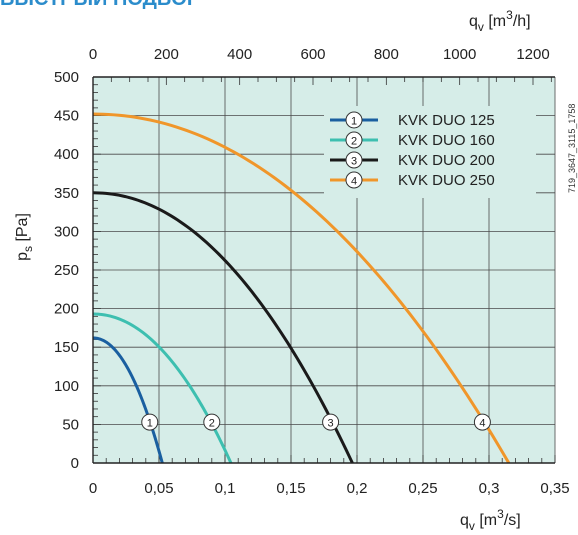  Describe the element at coordinates (75, 463) in the screenshot. I see `y-tick-label: 0` at that location.